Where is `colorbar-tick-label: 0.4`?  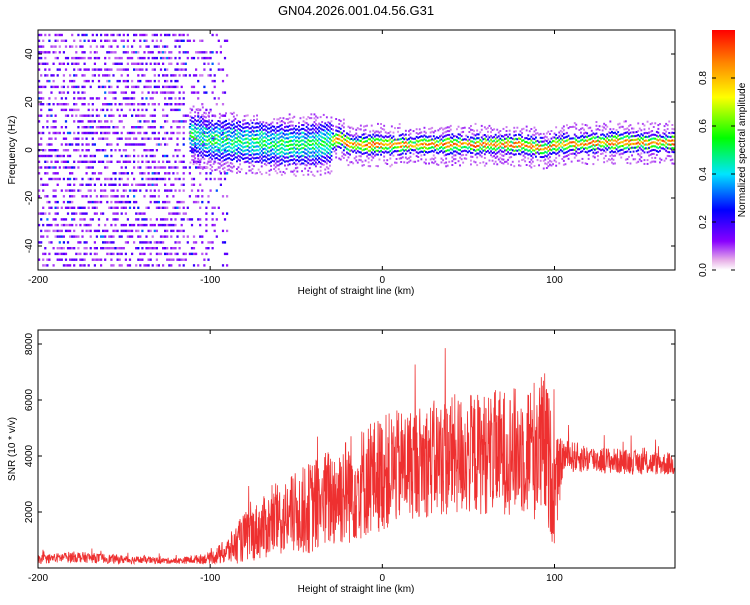
colorbar-tick-label: 0.4 is located at coordinates (703, 174).